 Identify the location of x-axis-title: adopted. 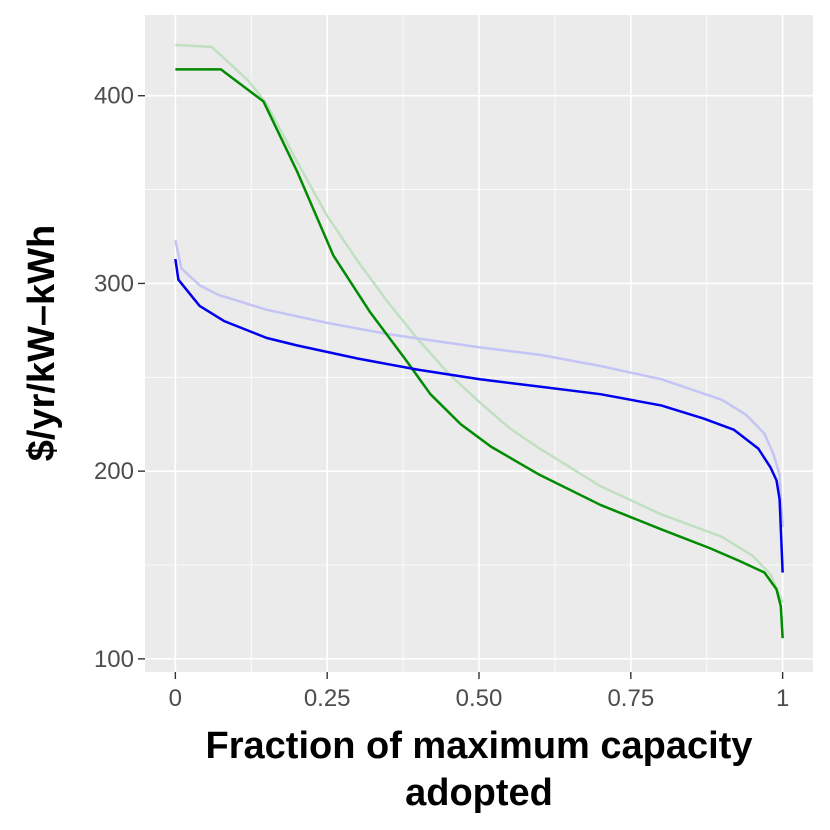
(479, 793).